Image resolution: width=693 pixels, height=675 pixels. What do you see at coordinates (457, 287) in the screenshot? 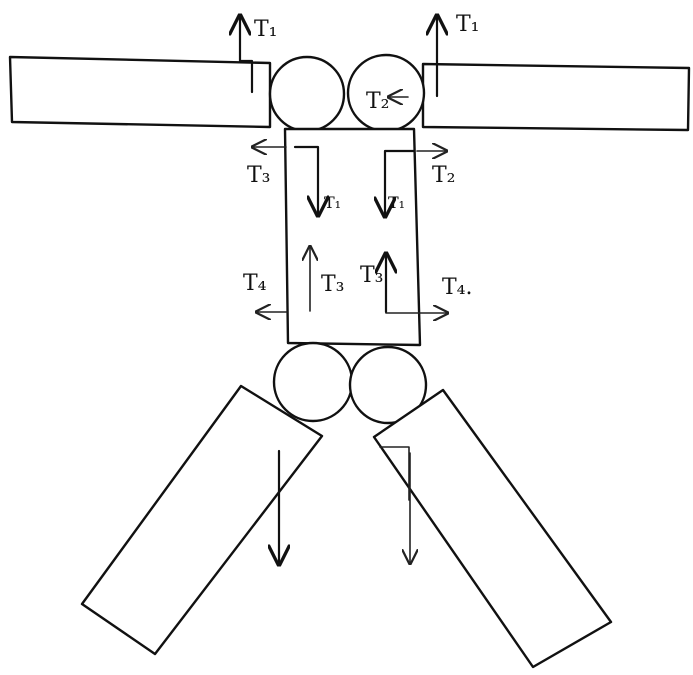
I see `t4-right-label: T₄.` at bounding box center [457, 287].